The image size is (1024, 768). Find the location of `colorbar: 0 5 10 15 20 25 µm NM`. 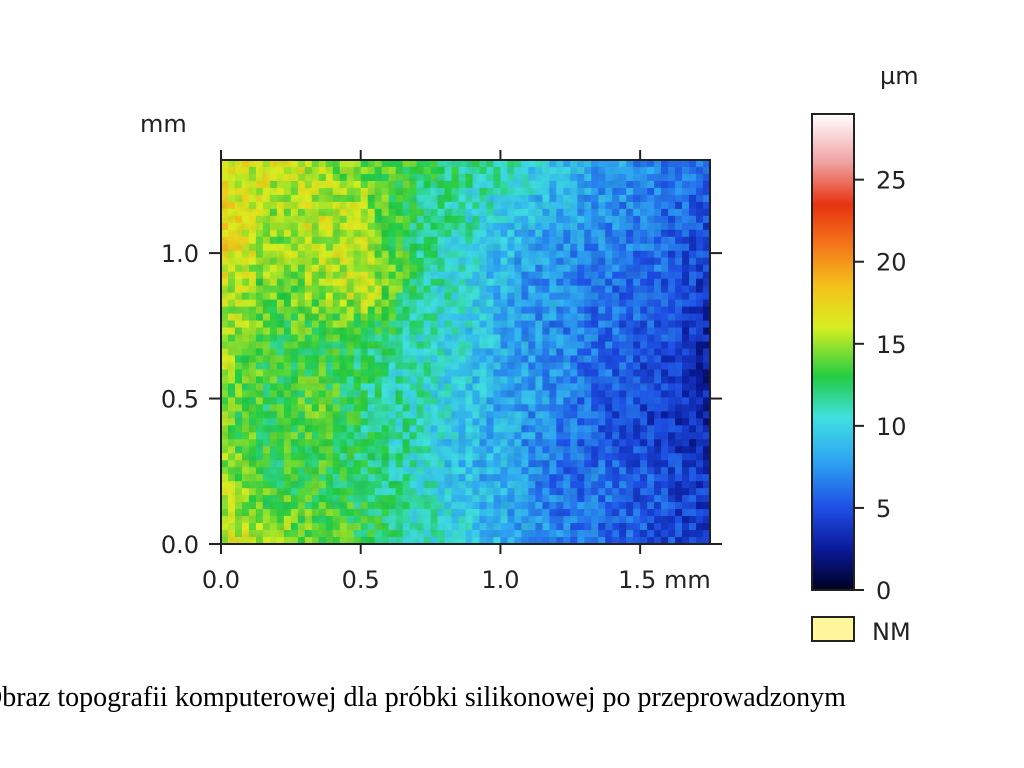

colorbar: 0 5 10 15 20 25 µm NM is located at coordinates (865, 354).